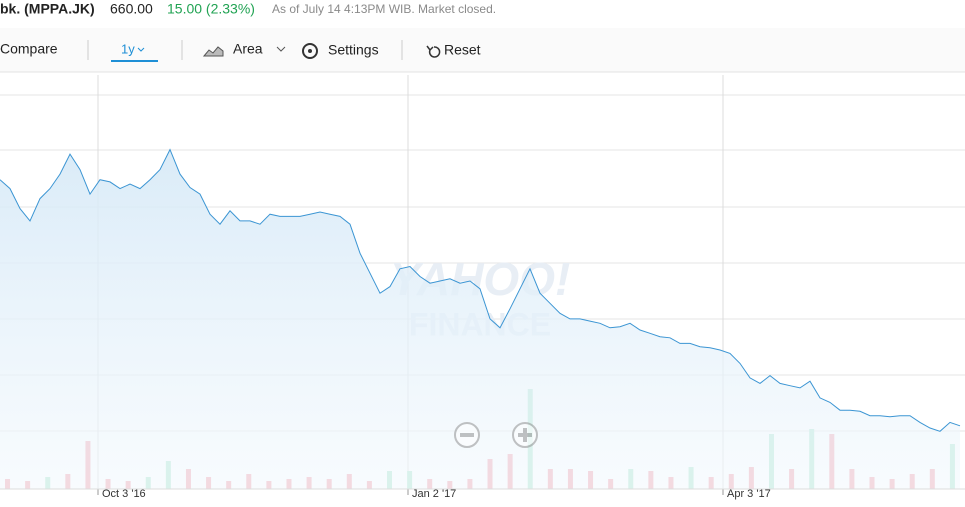  Describe the element at coordinates (211, 9) in the screenshot. I see `price-change: 15.00 (2.33%)` at that location.